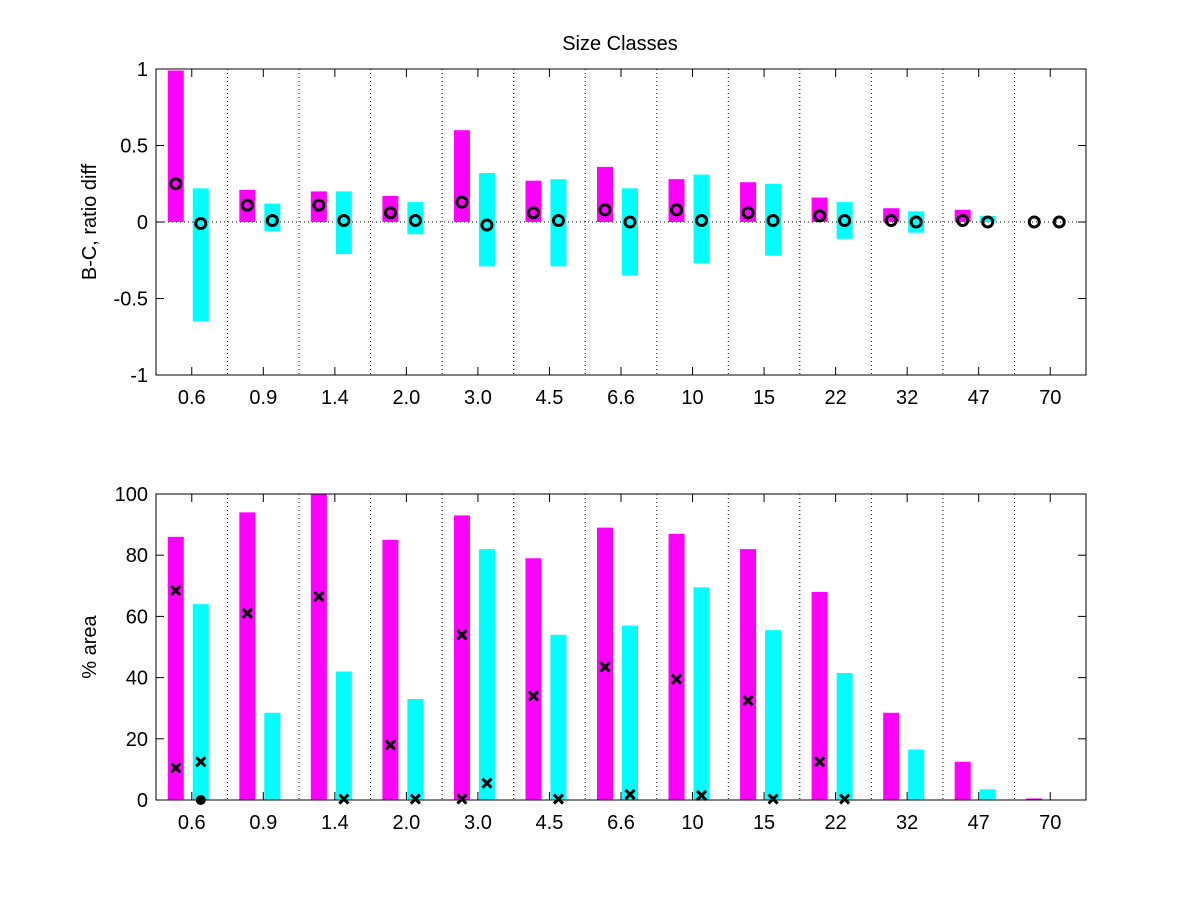  What do you see at coordinates (764, 398) in the screenshot?
I see `x-tick-label: 15` at bounding box center [764, 398].